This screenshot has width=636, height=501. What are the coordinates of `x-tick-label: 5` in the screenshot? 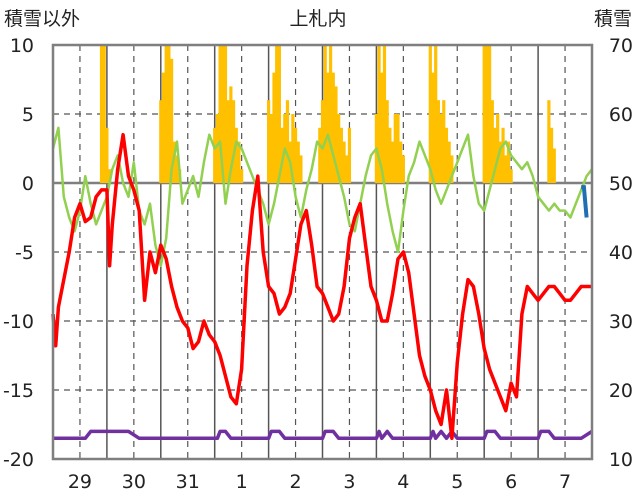 It's located at (457, 482).